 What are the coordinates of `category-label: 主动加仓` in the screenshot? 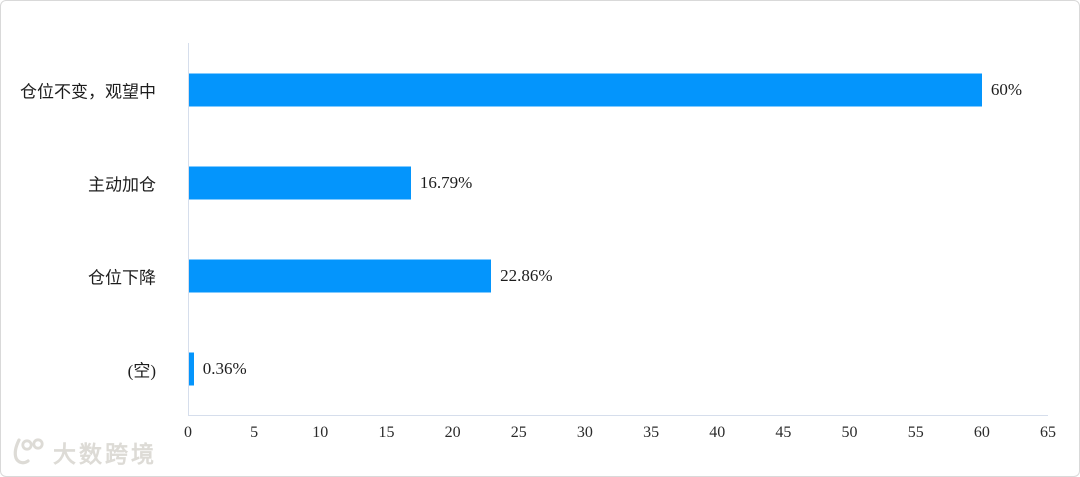 It's located at (122, 185).